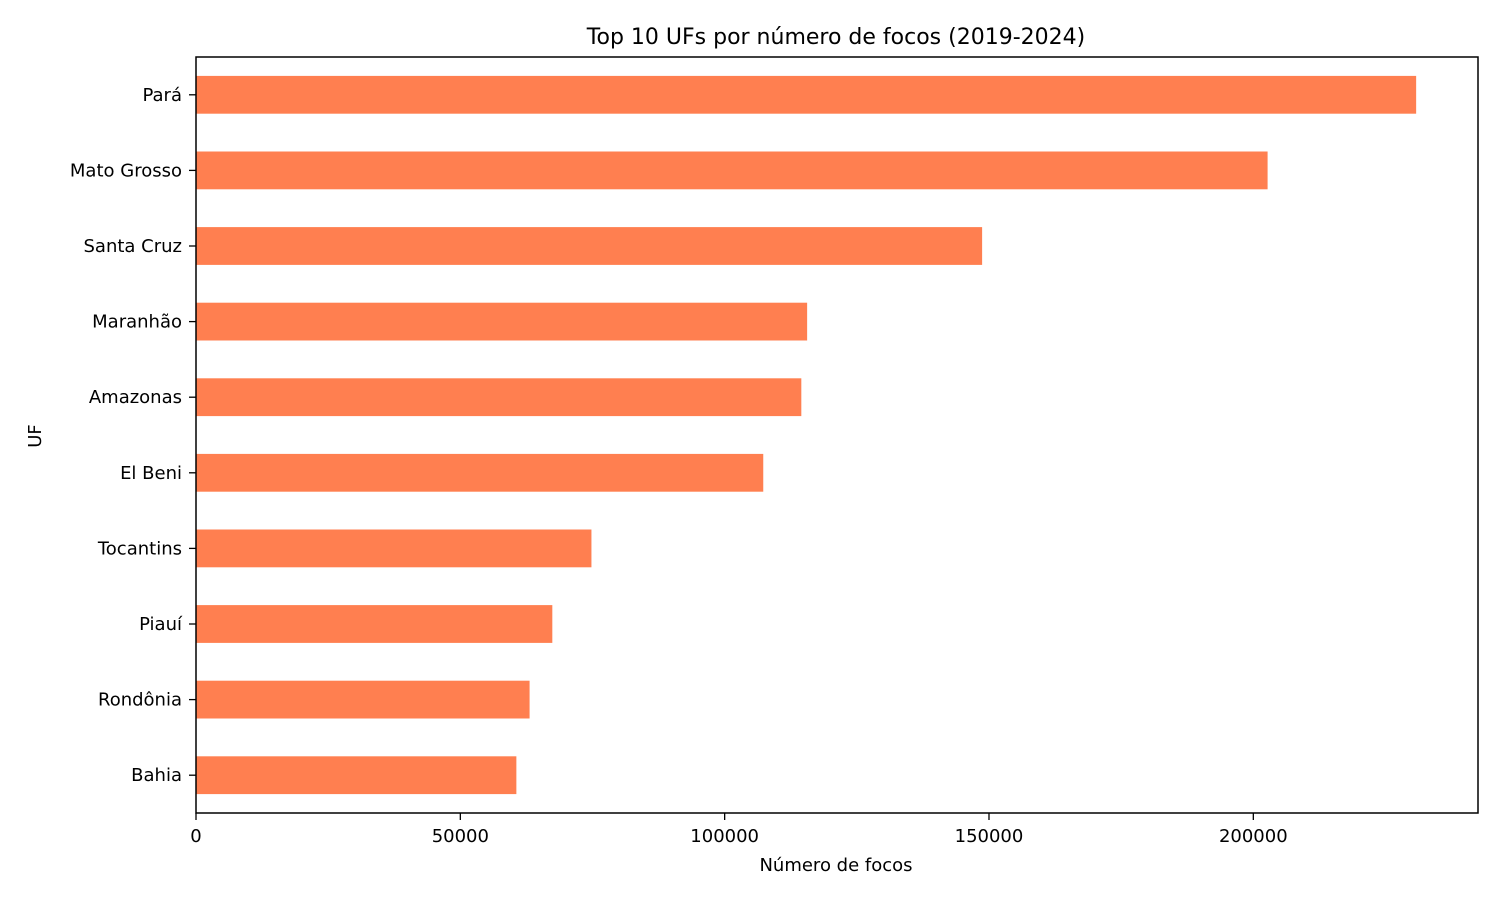 The height and width of the screenshot is (900, 1500). I want to click on y-tick-label: Pará, so click(162, 95).